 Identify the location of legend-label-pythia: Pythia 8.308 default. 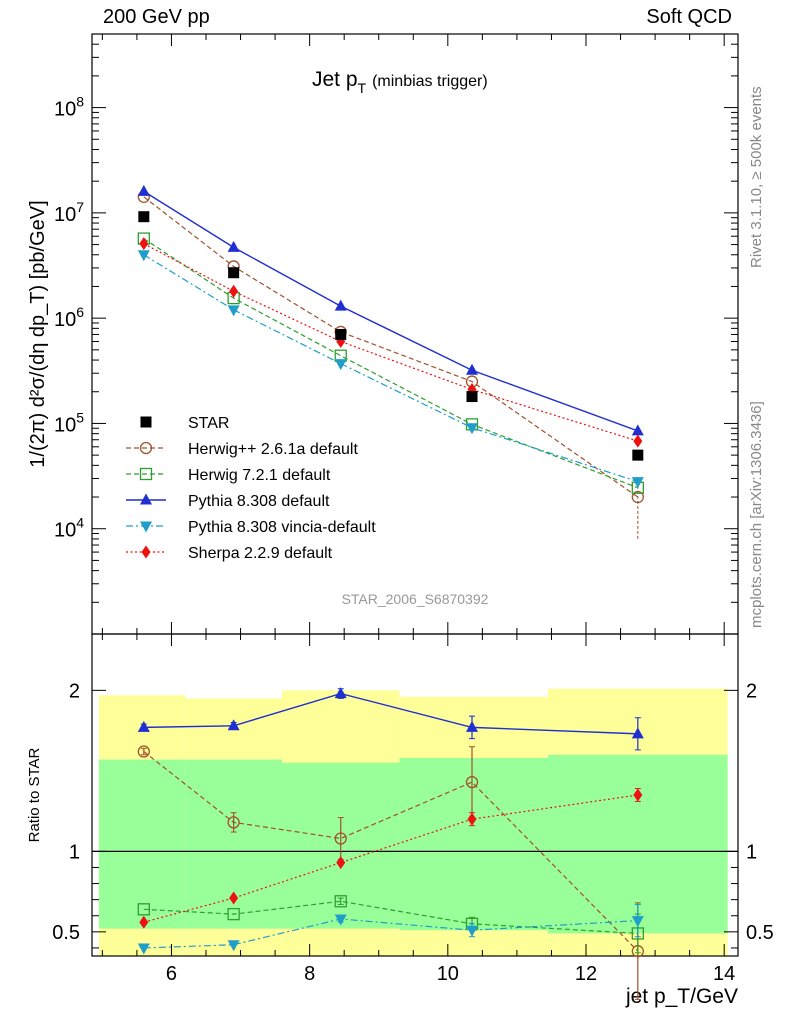
(259, 501).